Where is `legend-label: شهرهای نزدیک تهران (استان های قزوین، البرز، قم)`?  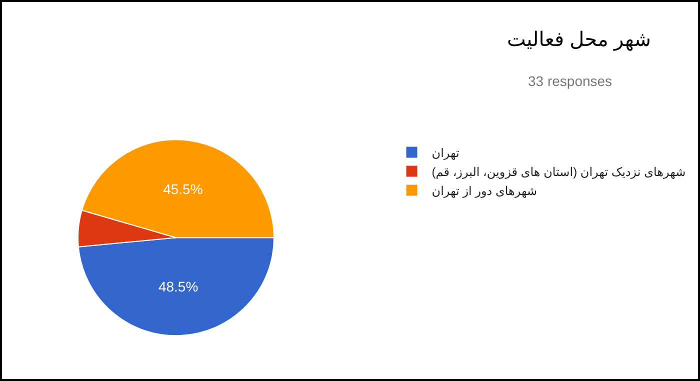 legend-label: شهرهای نزدیک تهران (استان های قزوین، البرز، قم) is located at coordinates (559, 171).